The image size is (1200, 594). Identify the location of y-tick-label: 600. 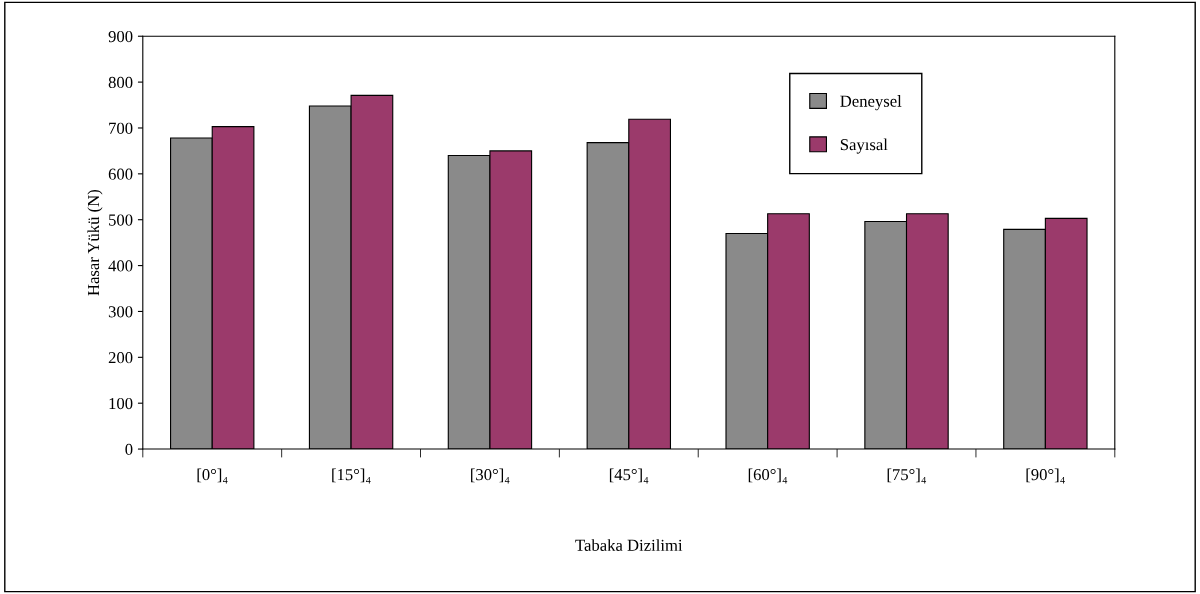
(120, 174).